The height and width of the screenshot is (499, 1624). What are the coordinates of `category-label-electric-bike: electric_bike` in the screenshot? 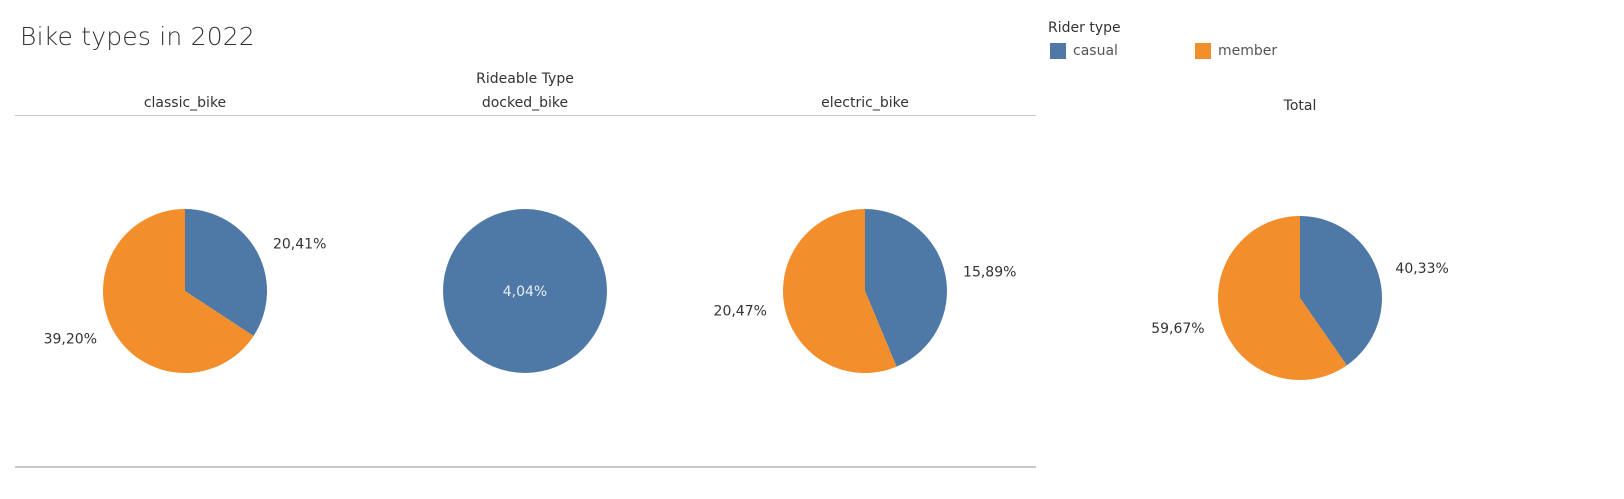 It's located at (865, 103).